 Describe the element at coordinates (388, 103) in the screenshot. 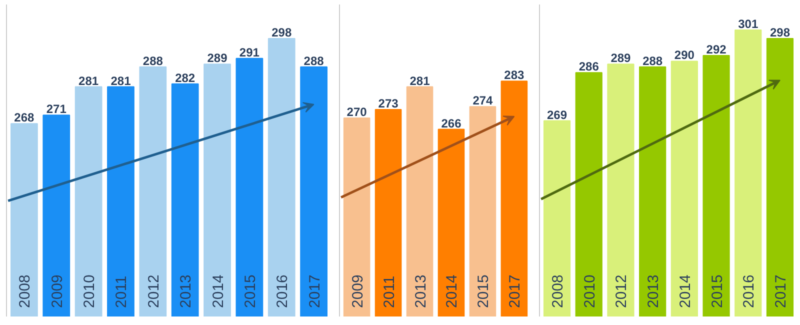

I see `data-label: 273` at that location.